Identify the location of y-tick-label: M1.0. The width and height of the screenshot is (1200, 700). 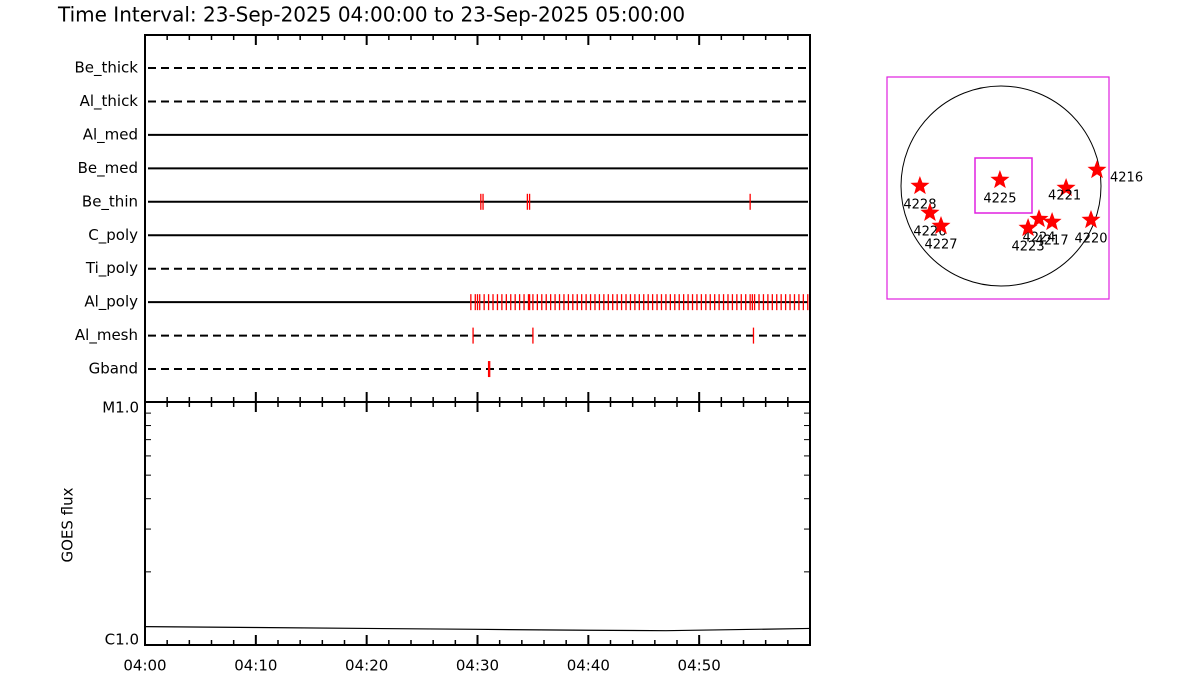
(120, 408).